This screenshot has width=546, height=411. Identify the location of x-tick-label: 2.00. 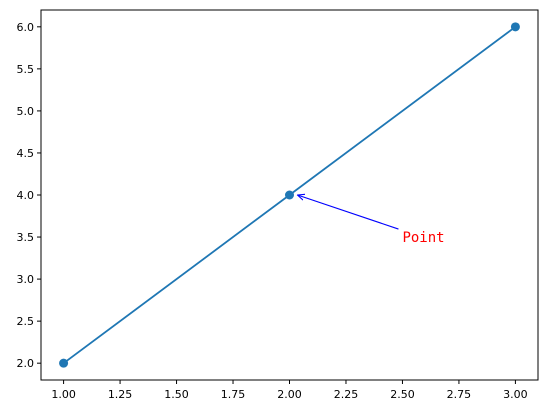
(289, 394).